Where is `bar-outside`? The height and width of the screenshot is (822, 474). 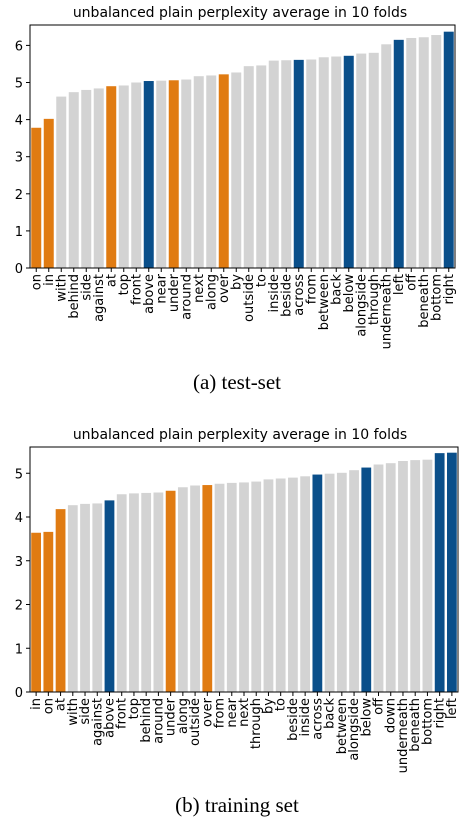 bar-outside is located at coordinates (248, 167).